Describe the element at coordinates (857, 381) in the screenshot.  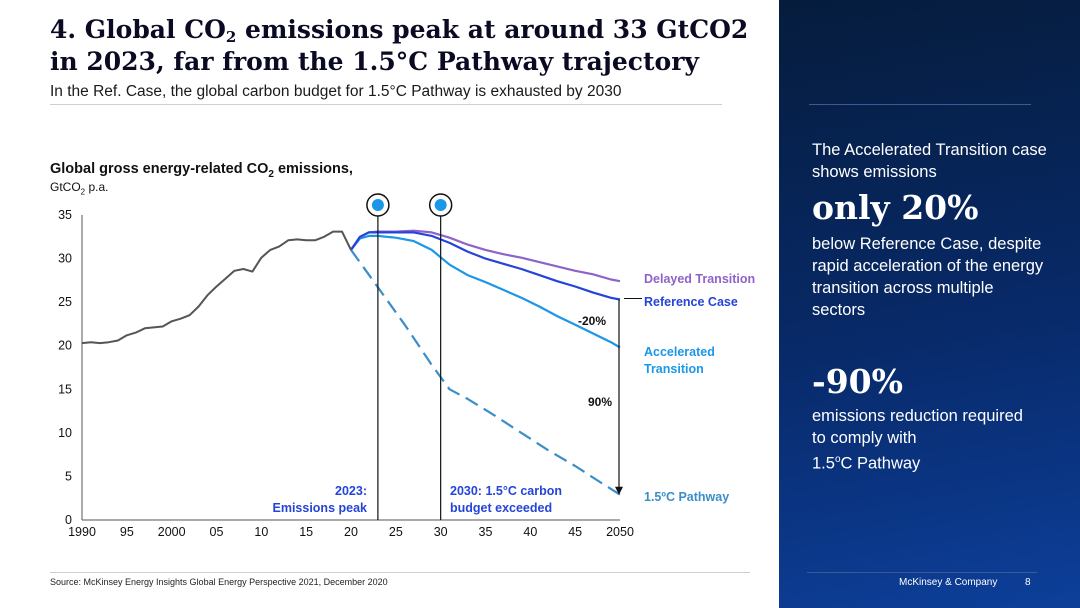
I see `insight-highlight-90: -90%` at that location.